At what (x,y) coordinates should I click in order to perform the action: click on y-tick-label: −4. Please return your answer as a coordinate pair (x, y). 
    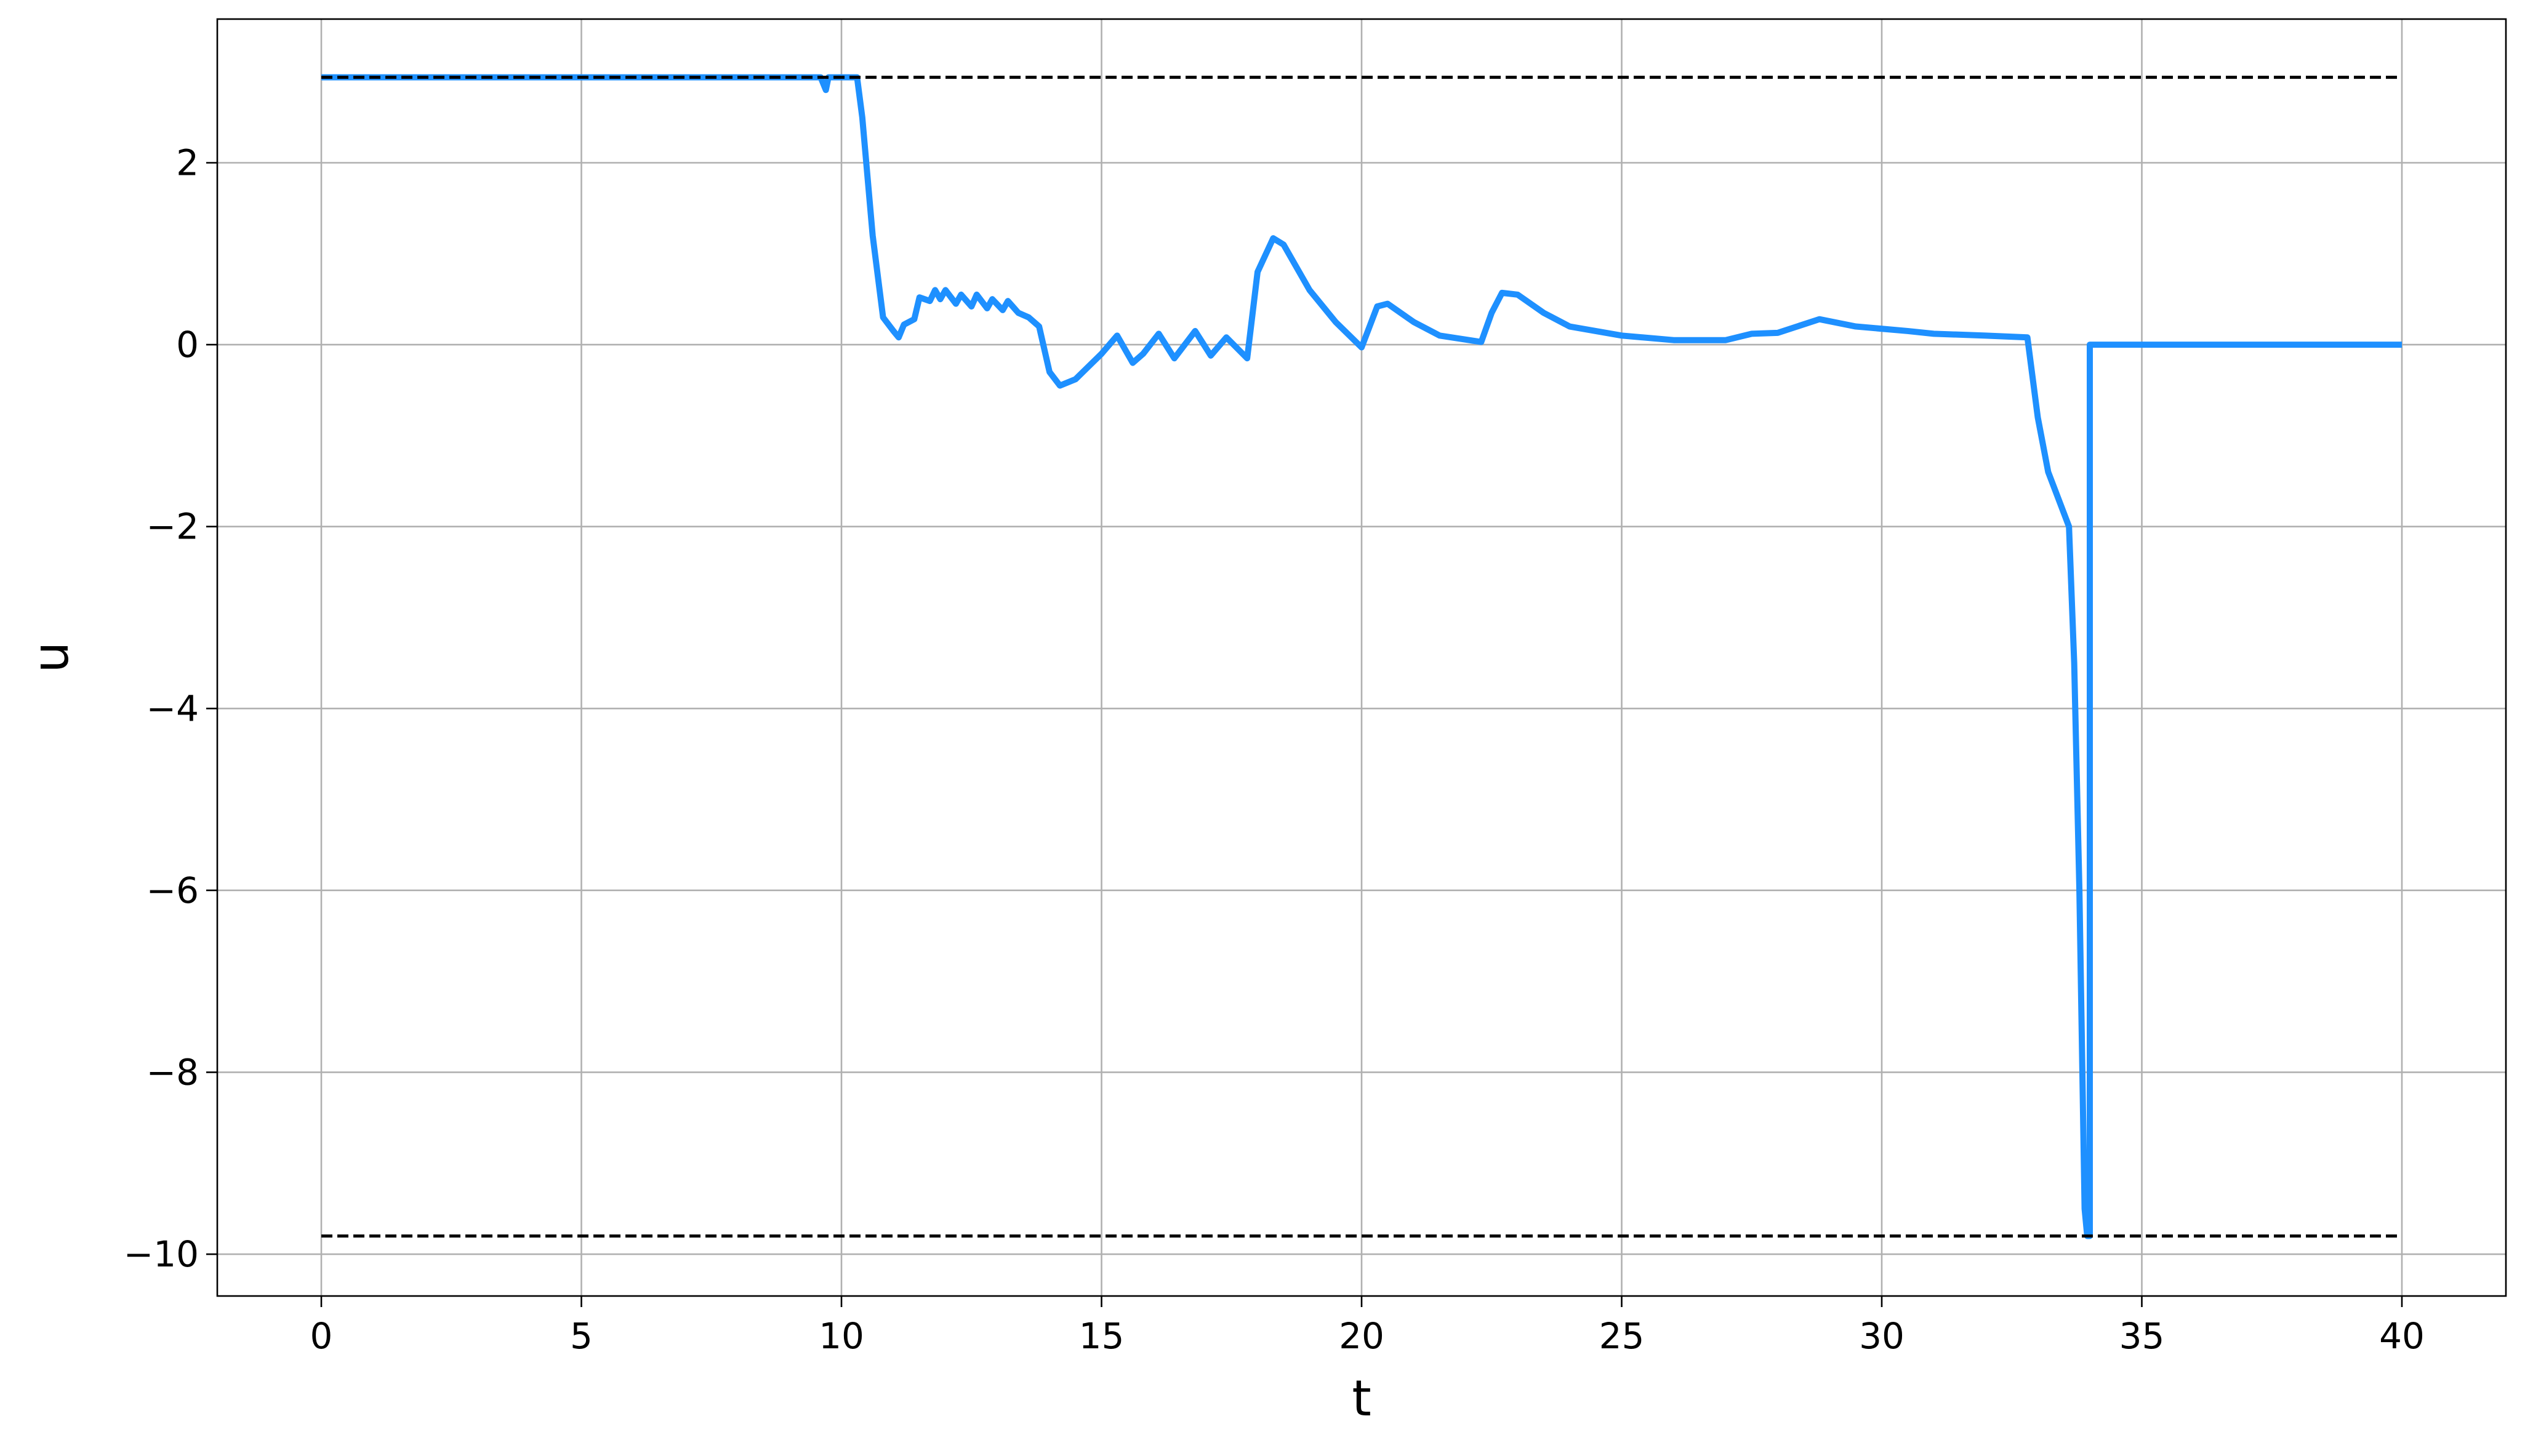
    Looking at the image, I should click on (173, 708).